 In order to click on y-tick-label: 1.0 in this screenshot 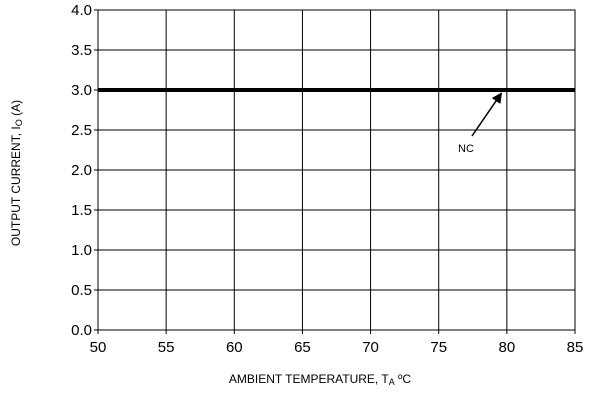, I will do `click(81, 250)`.